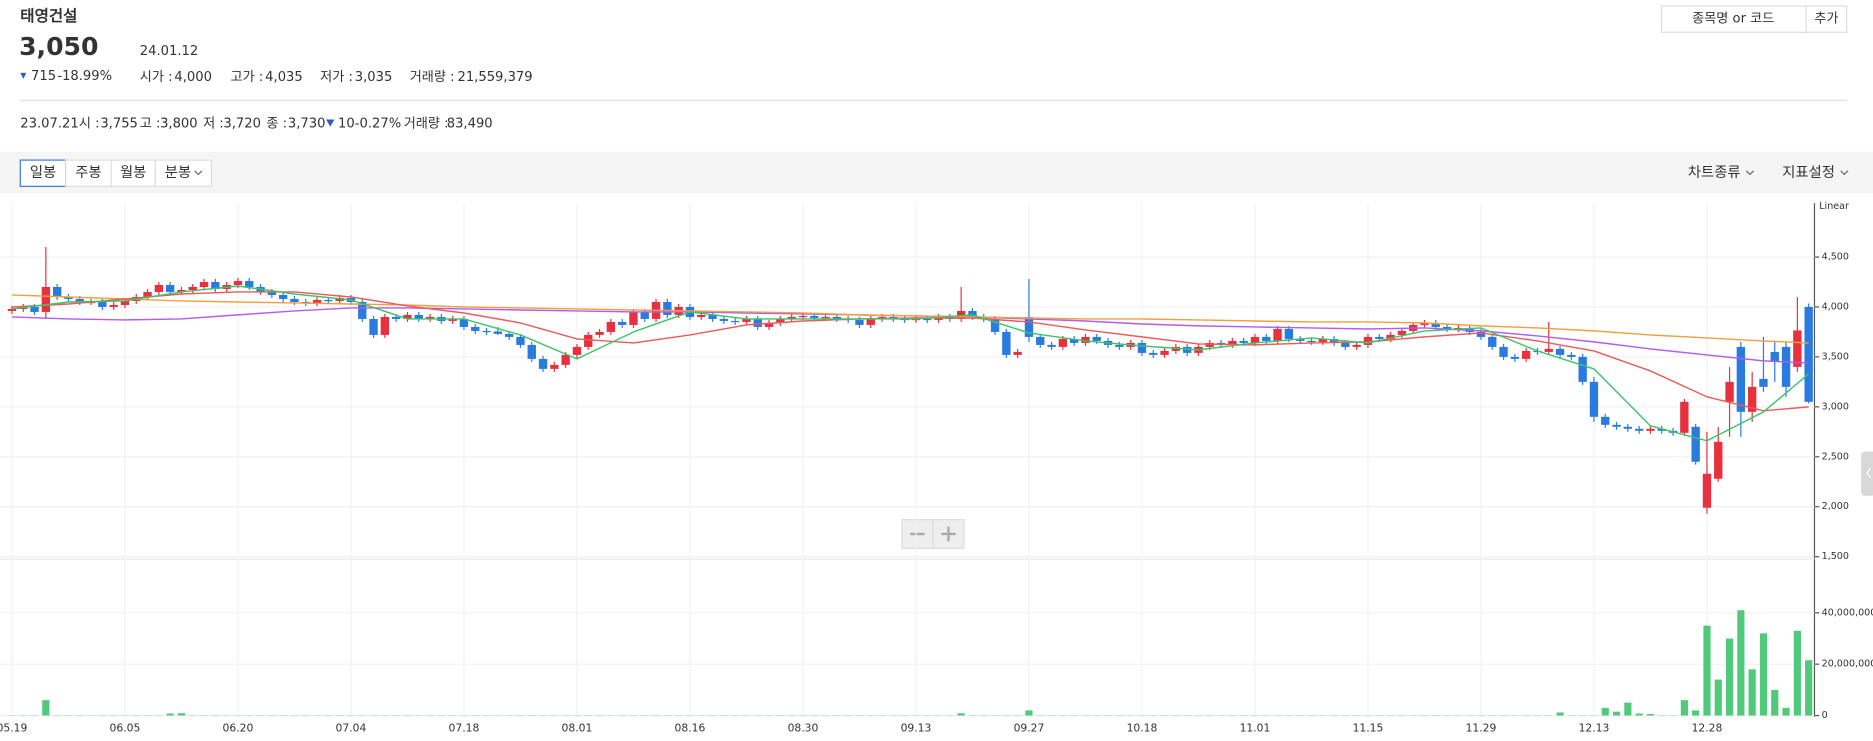  I want to click on stat-label: 시가 :, so click(156, 77).